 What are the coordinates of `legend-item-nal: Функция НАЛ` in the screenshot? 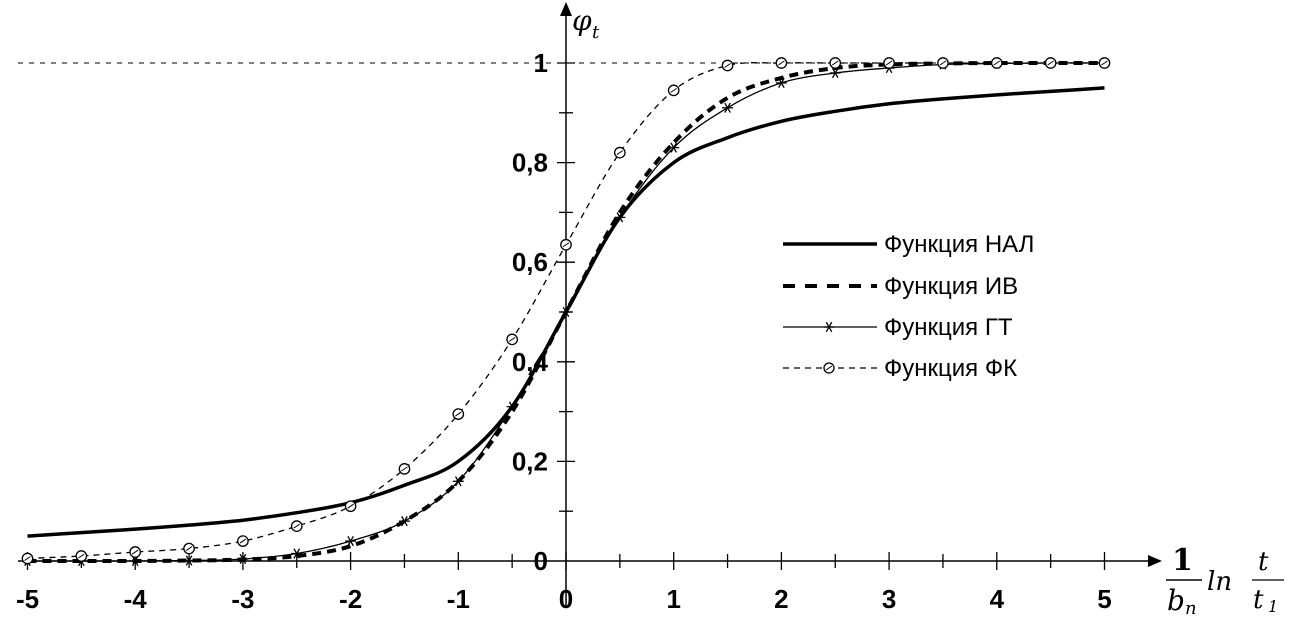 It's located at (908, 244).